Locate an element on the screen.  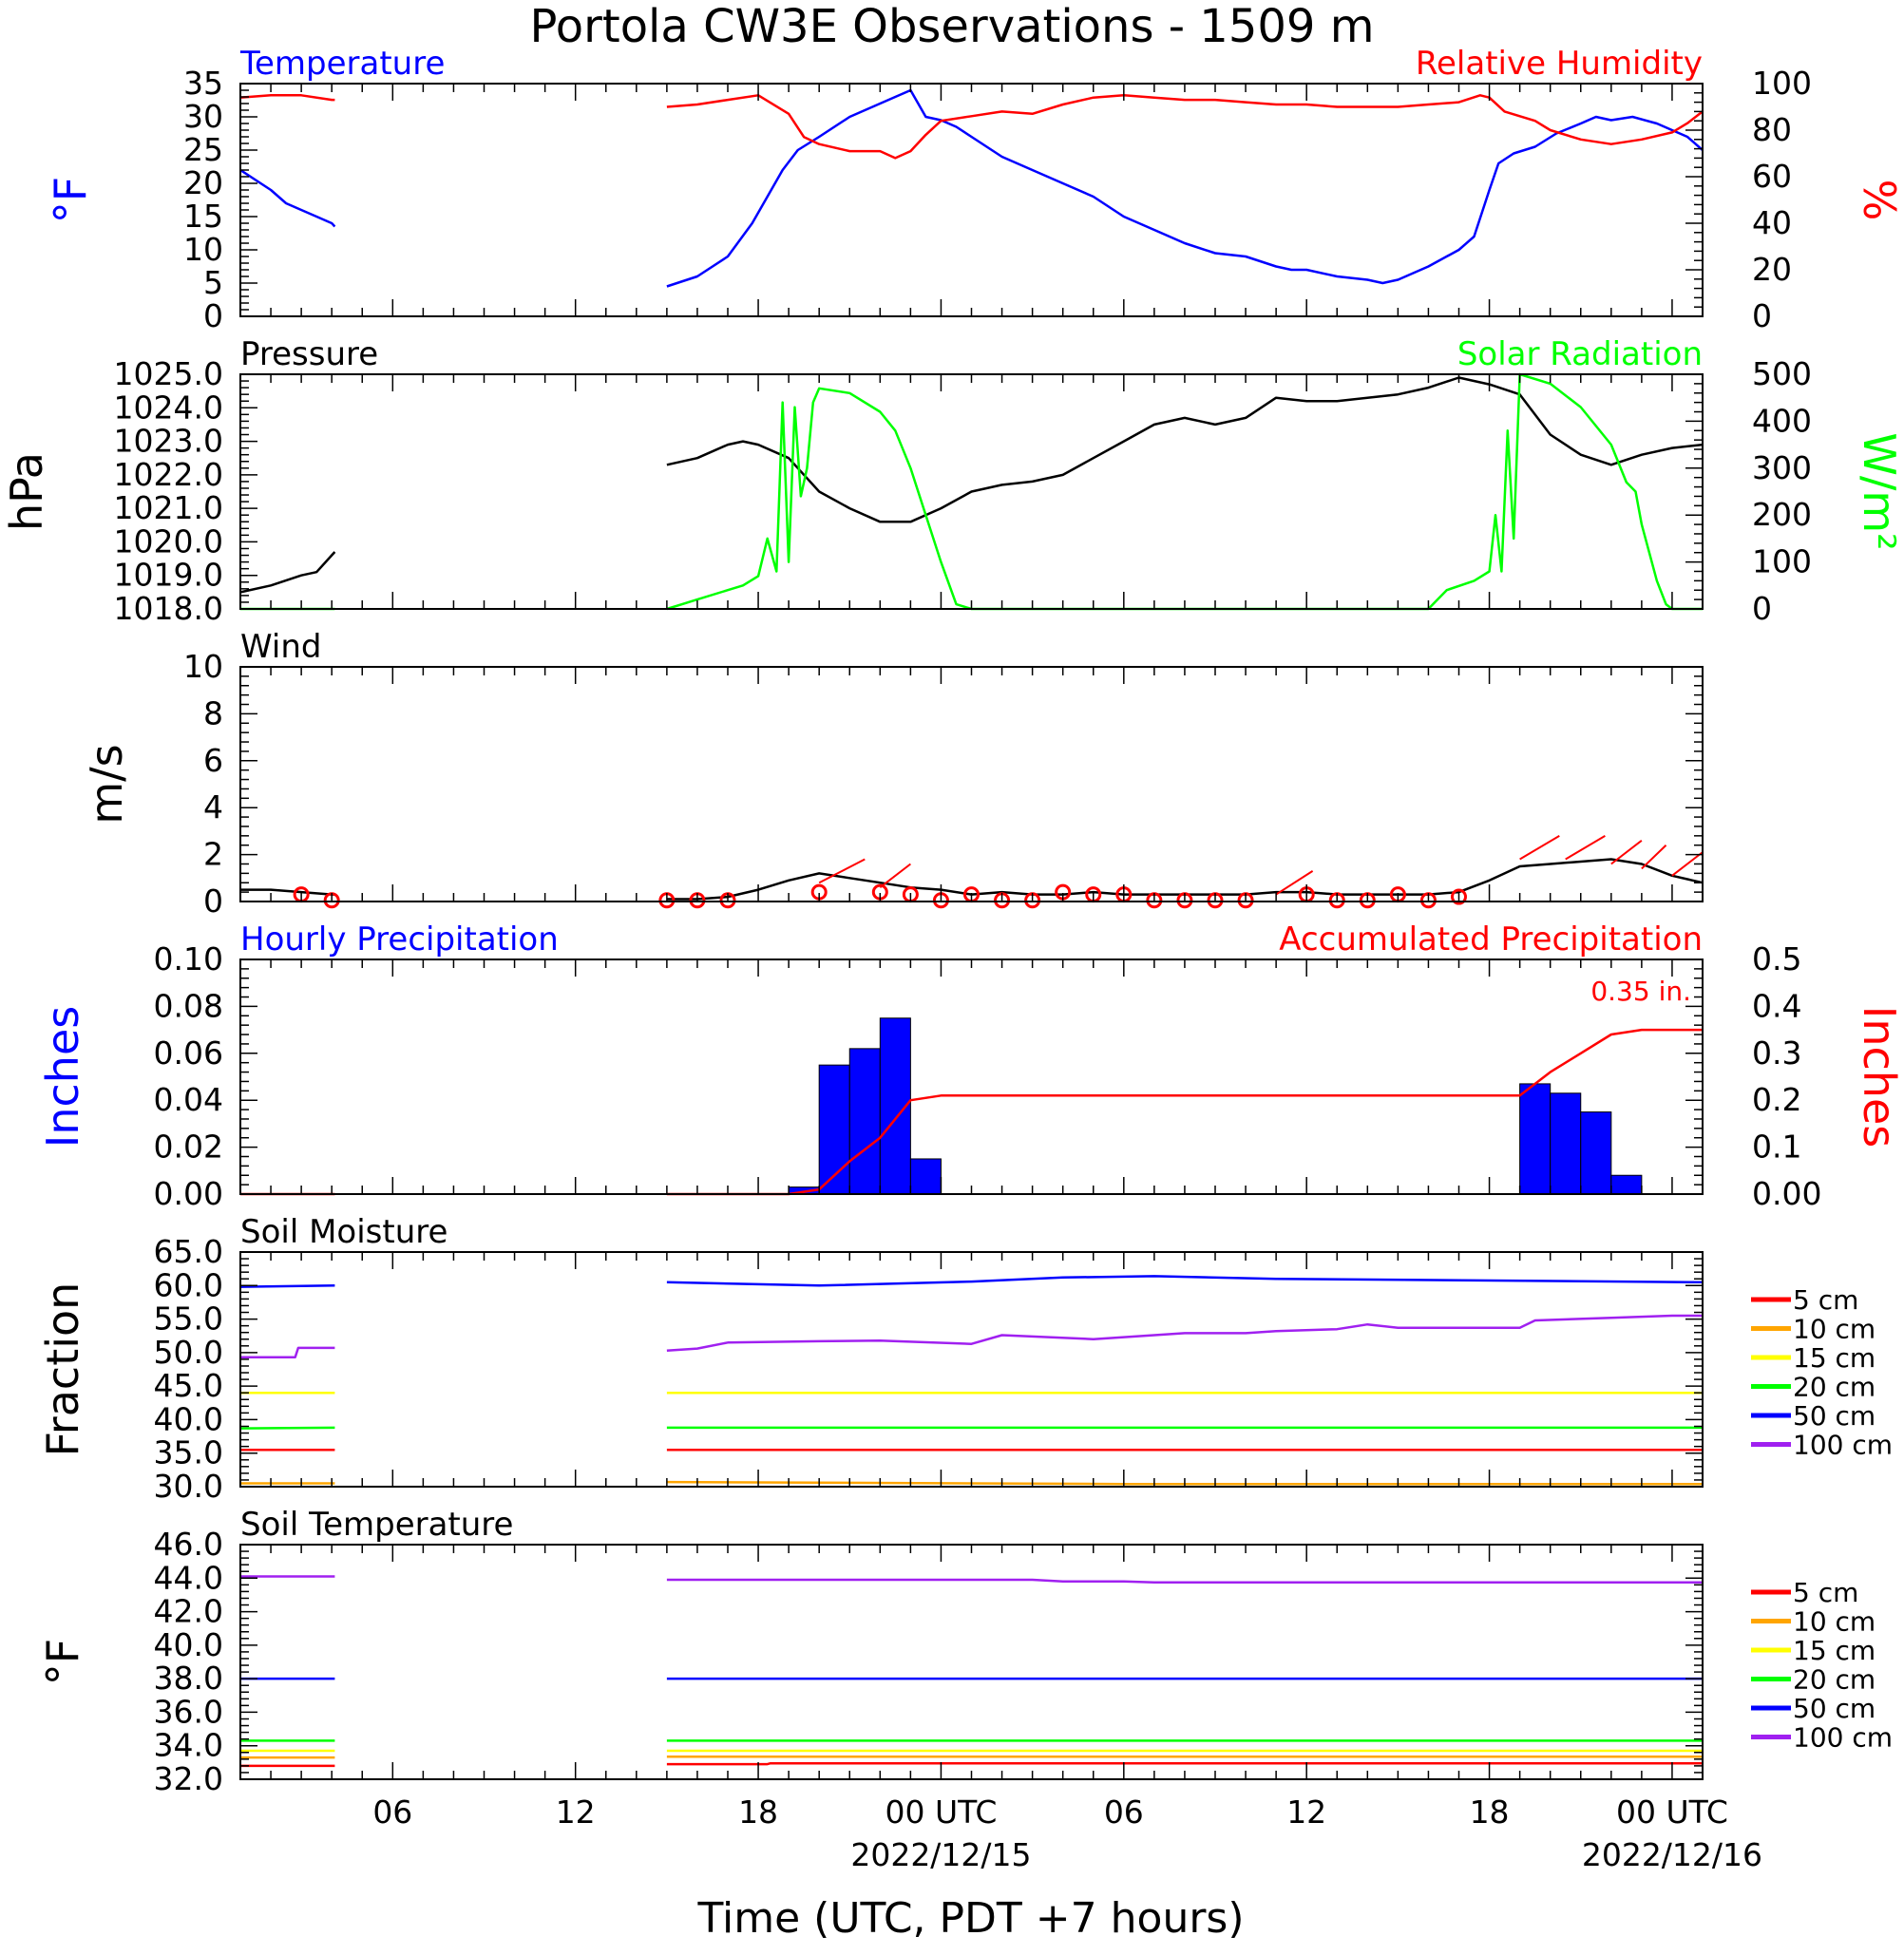
panel-left-label: Hourly Precipitation is located at coordinates (400, 940).